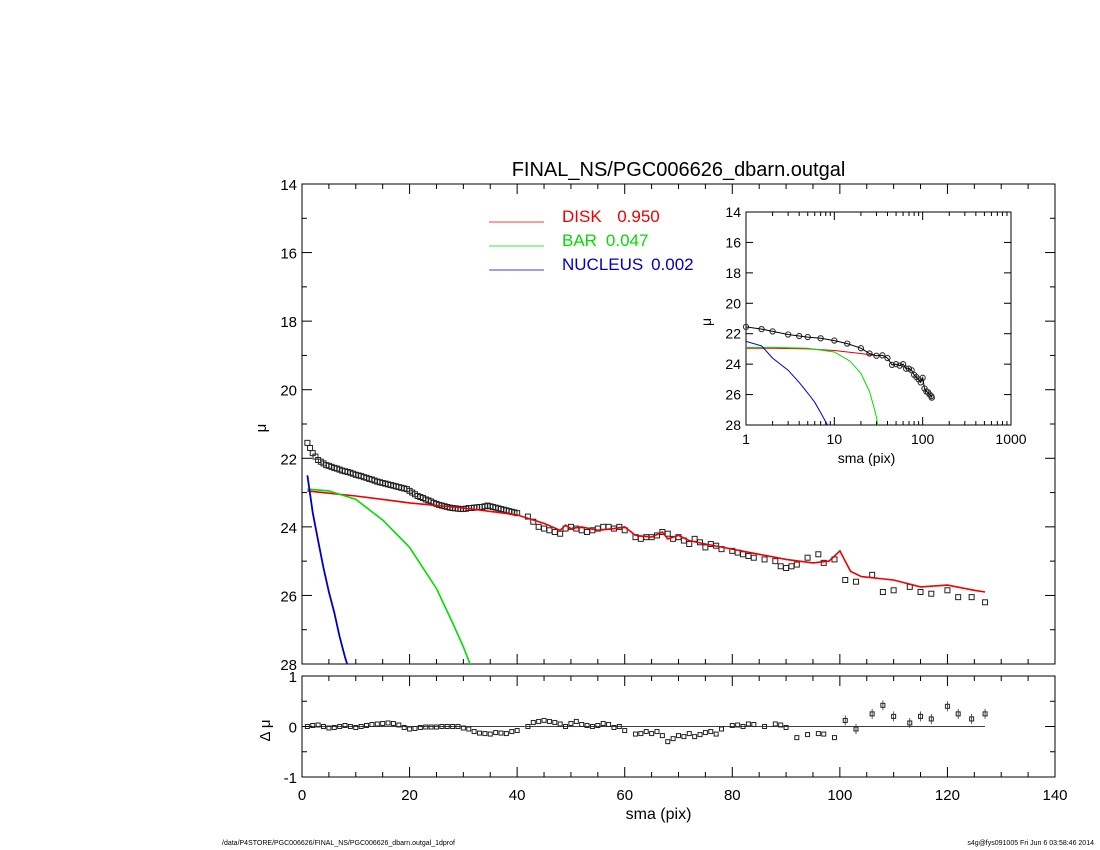  I want to click on footer-timestamp: s4g@fys091005 Fri Jun 6 03:58:46 2014, so click(1030, 843).